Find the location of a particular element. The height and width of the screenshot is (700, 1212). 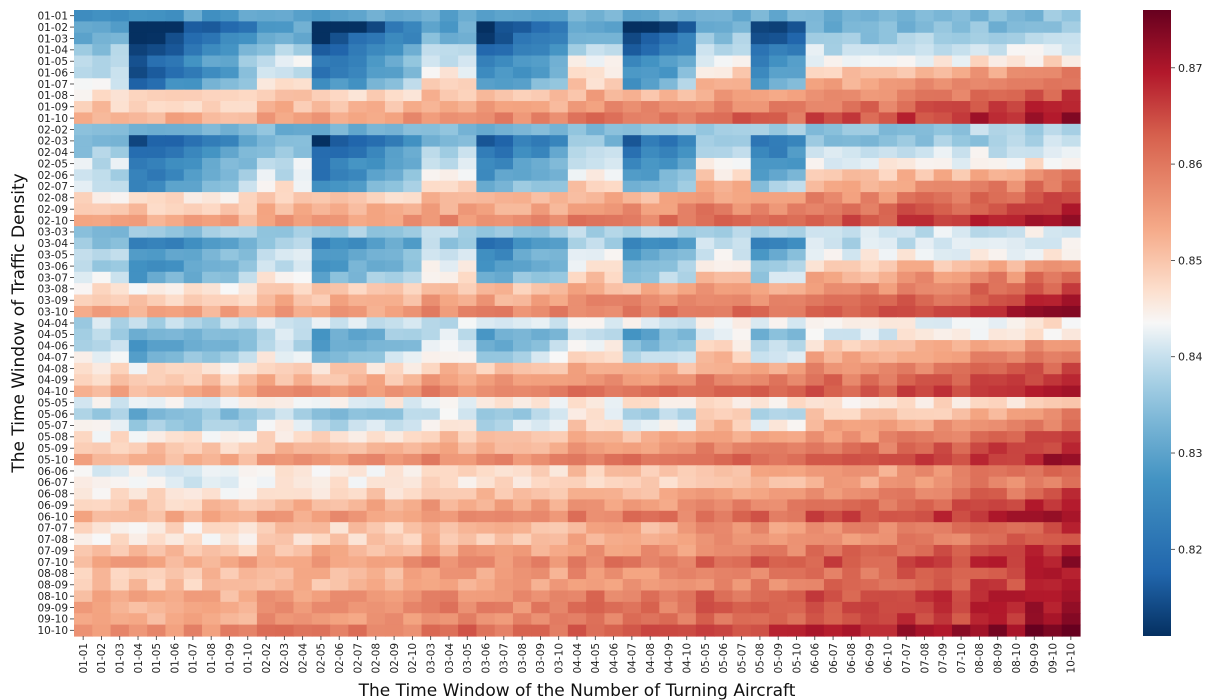

x-tick-label: 04-09 is located at coordinates (669, 658).